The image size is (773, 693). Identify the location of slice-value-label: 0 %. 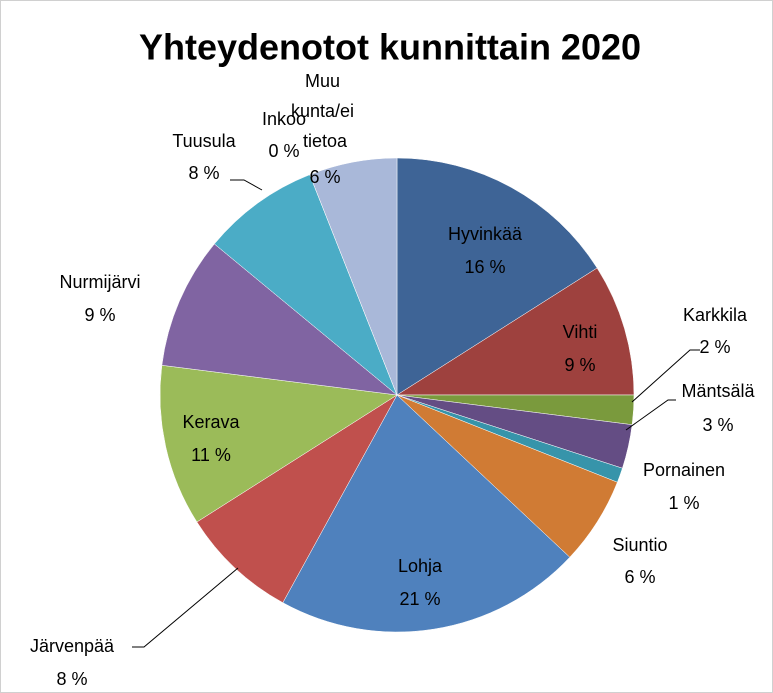
(283, 151).